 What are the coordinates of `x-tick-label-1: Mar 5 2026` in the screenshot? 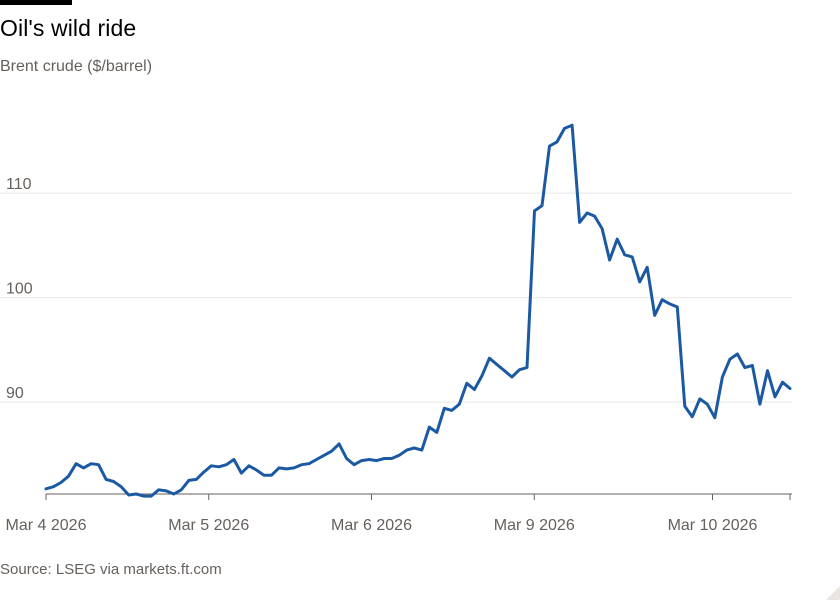 It's located at (208, 525).